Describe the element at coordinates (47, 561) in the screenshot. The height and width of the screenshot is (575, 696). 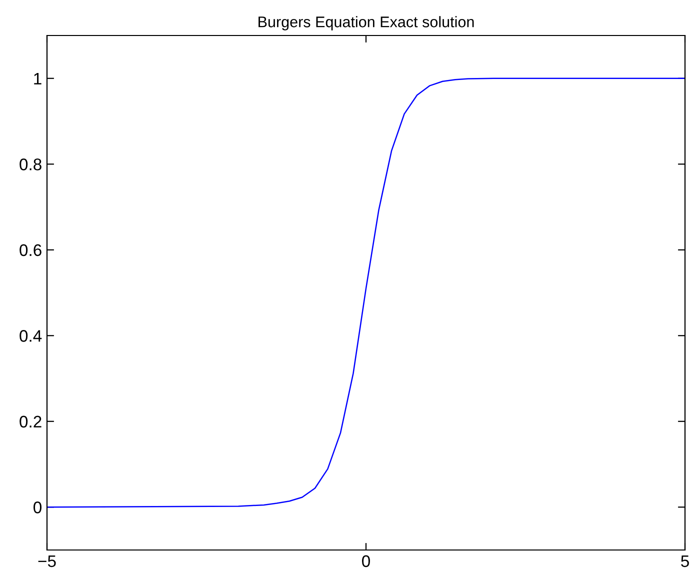
I see `x-tick-label: −5` at that location.